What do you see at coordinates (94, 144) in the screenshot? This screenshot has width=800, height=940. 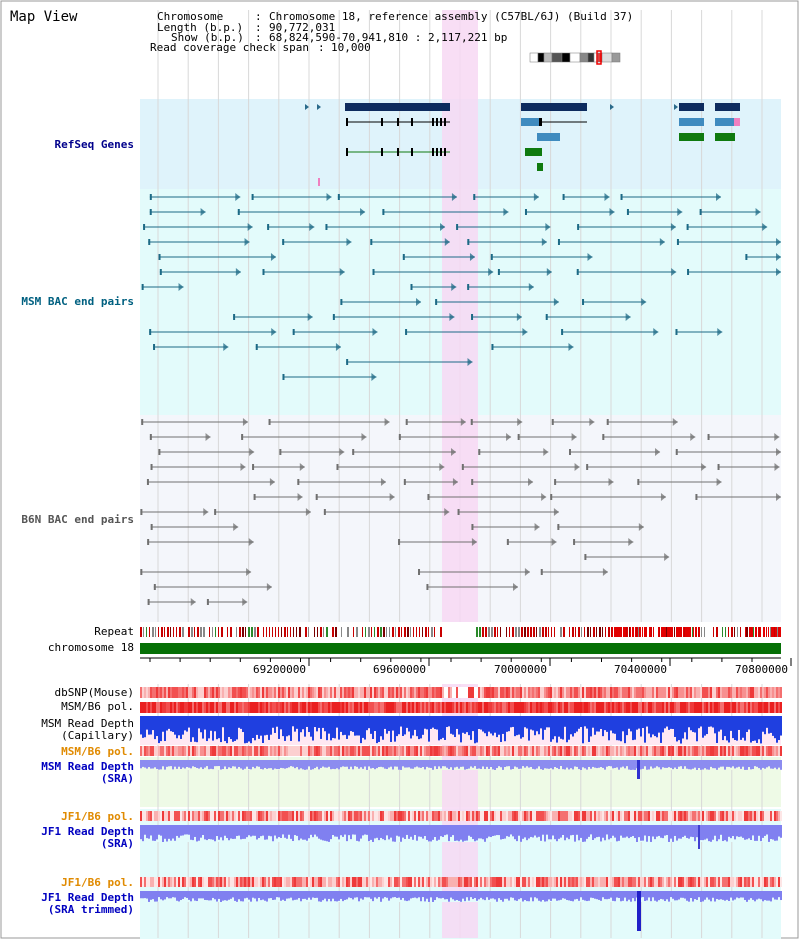 I see `track-label-refseq: RefSeq Genes` at bounding box center [94, 144].